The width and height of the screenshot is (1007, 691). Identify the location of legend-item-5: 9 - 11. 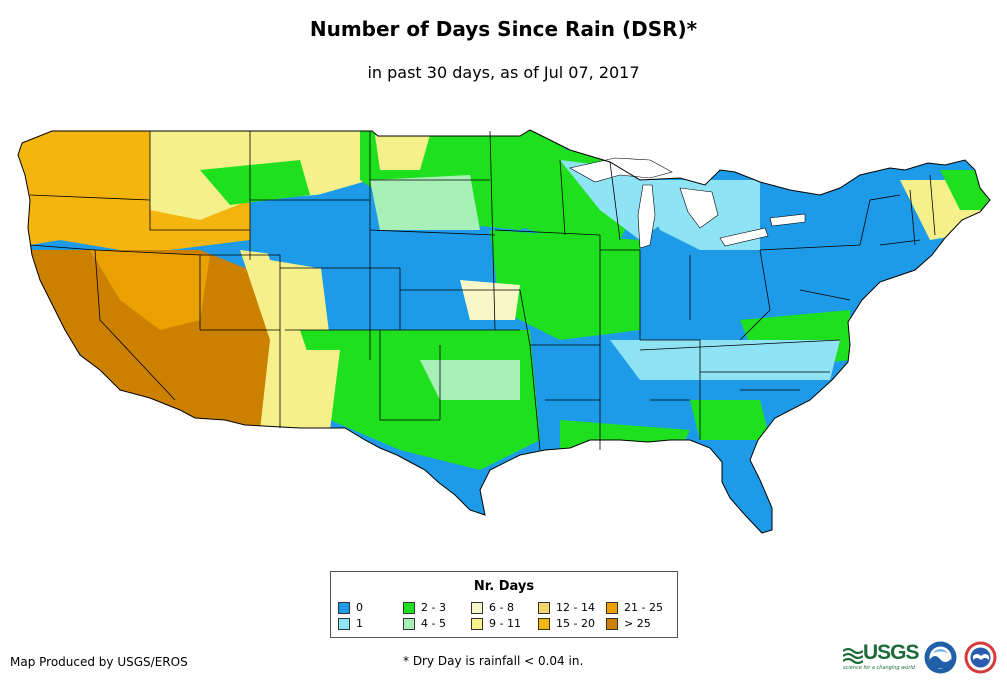
(496, 624).